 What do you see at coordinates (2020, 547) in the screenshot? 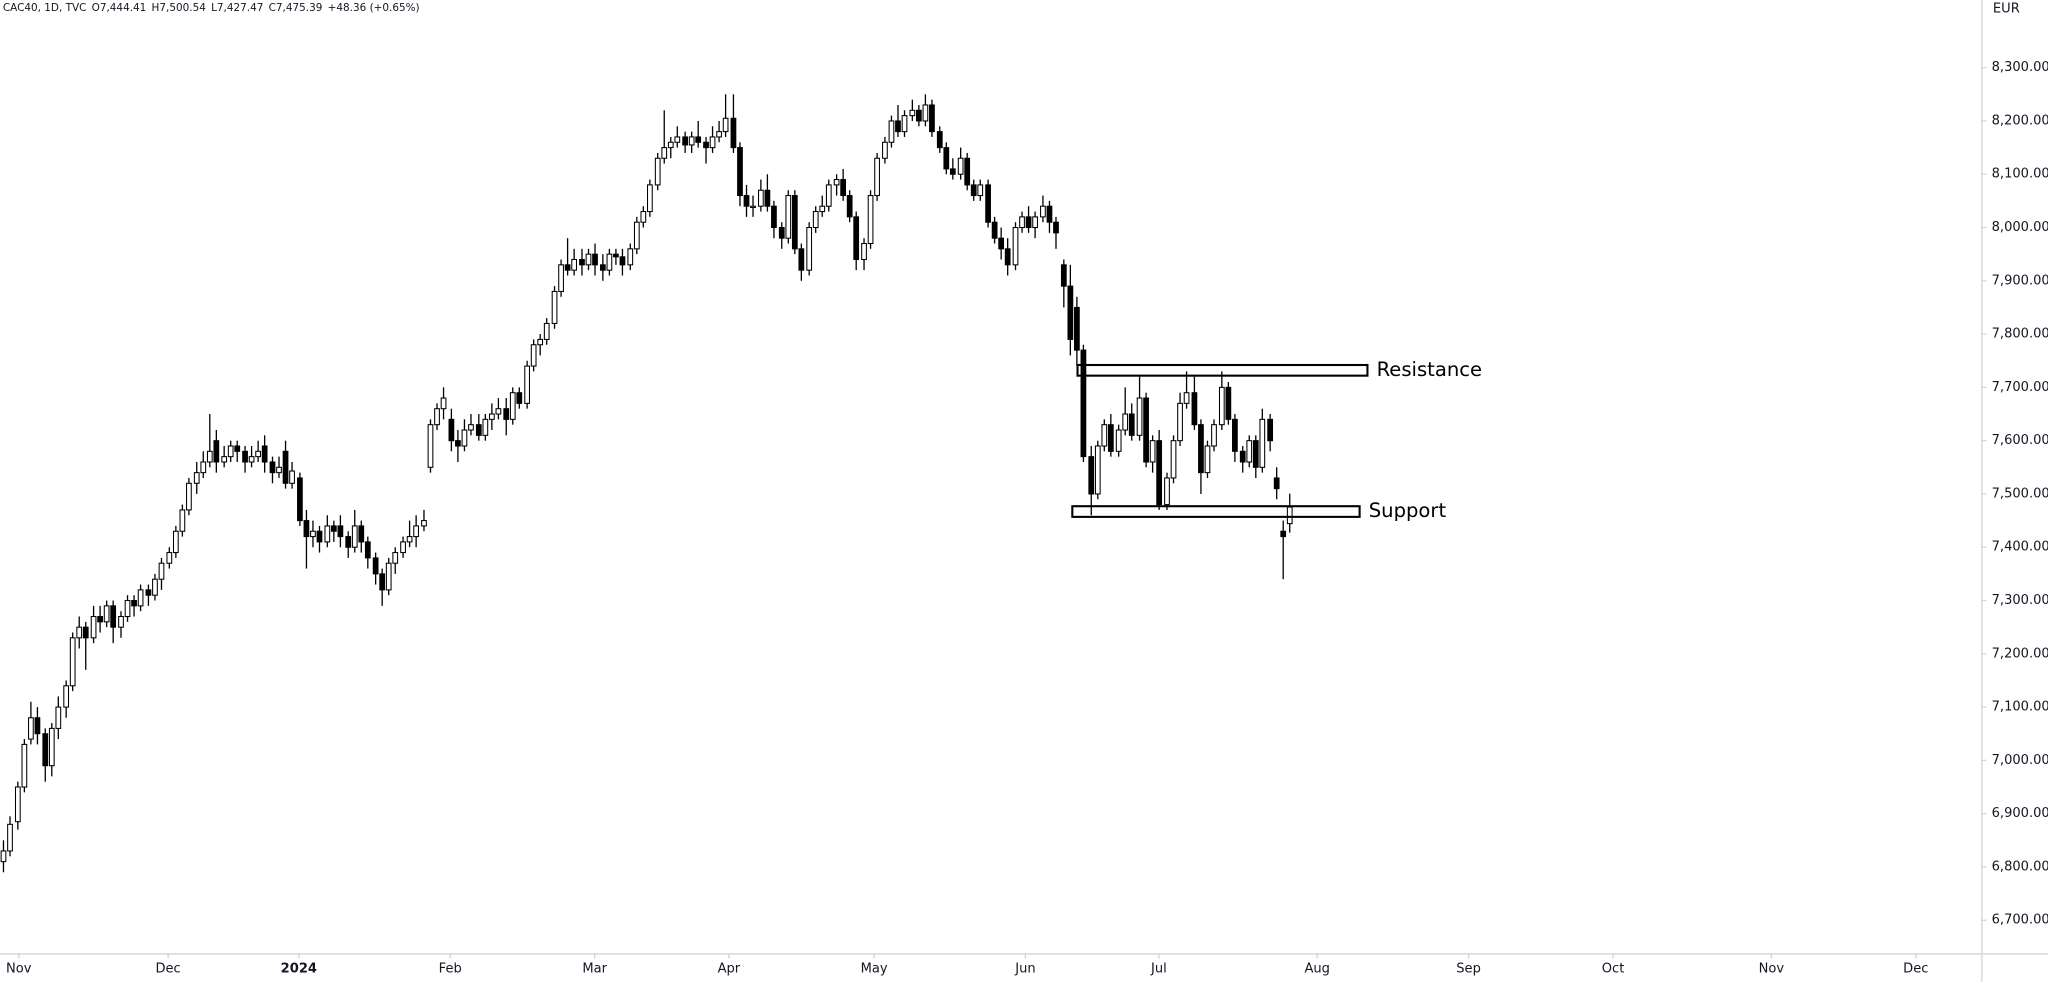
I see `y-tick-label: 7,400.00` at bounding box center [2020, 547].